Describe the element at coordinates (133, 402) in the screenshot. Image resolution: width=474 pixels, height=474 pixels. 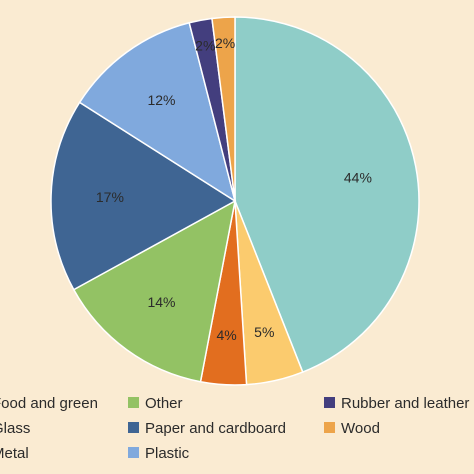
I see `legend-swatch-other` at that location.